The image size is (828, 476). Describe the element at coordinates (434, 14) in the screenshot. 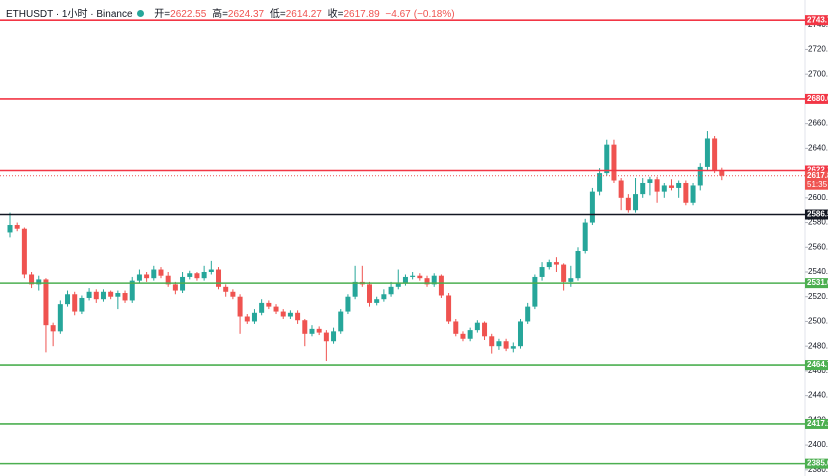

I see `change-pct: (−0.18%)` at that location.